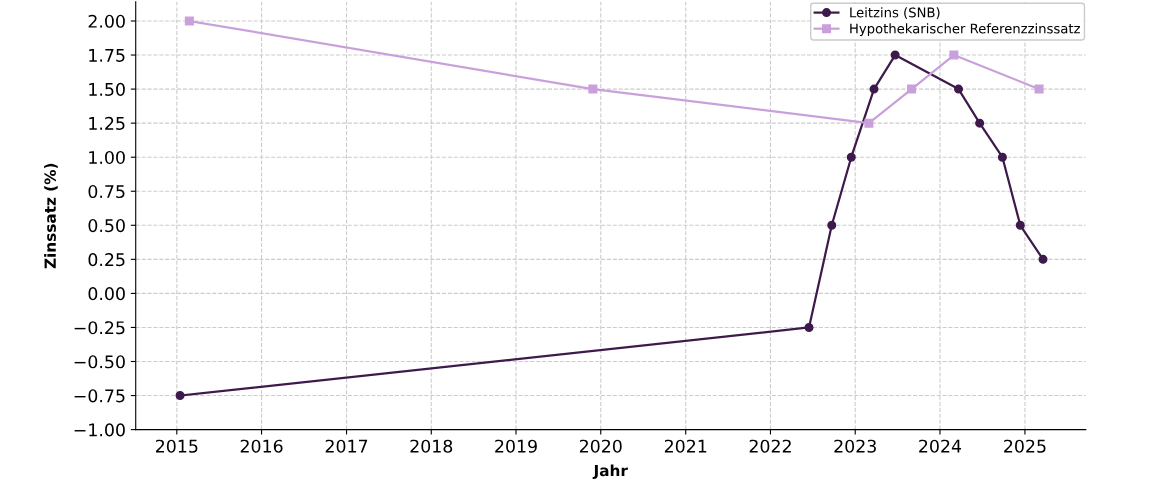 The width and height of the screenshot is (1160, 480). I want to click on y-tick-label: −0.75, so click(99, 396).